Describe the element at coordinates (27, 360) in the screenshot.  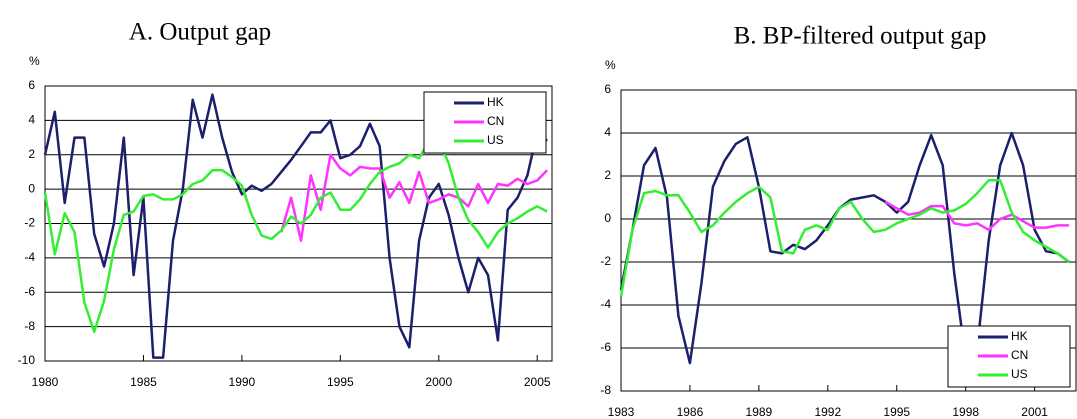
I see `y-tick-label: -10` at that location.